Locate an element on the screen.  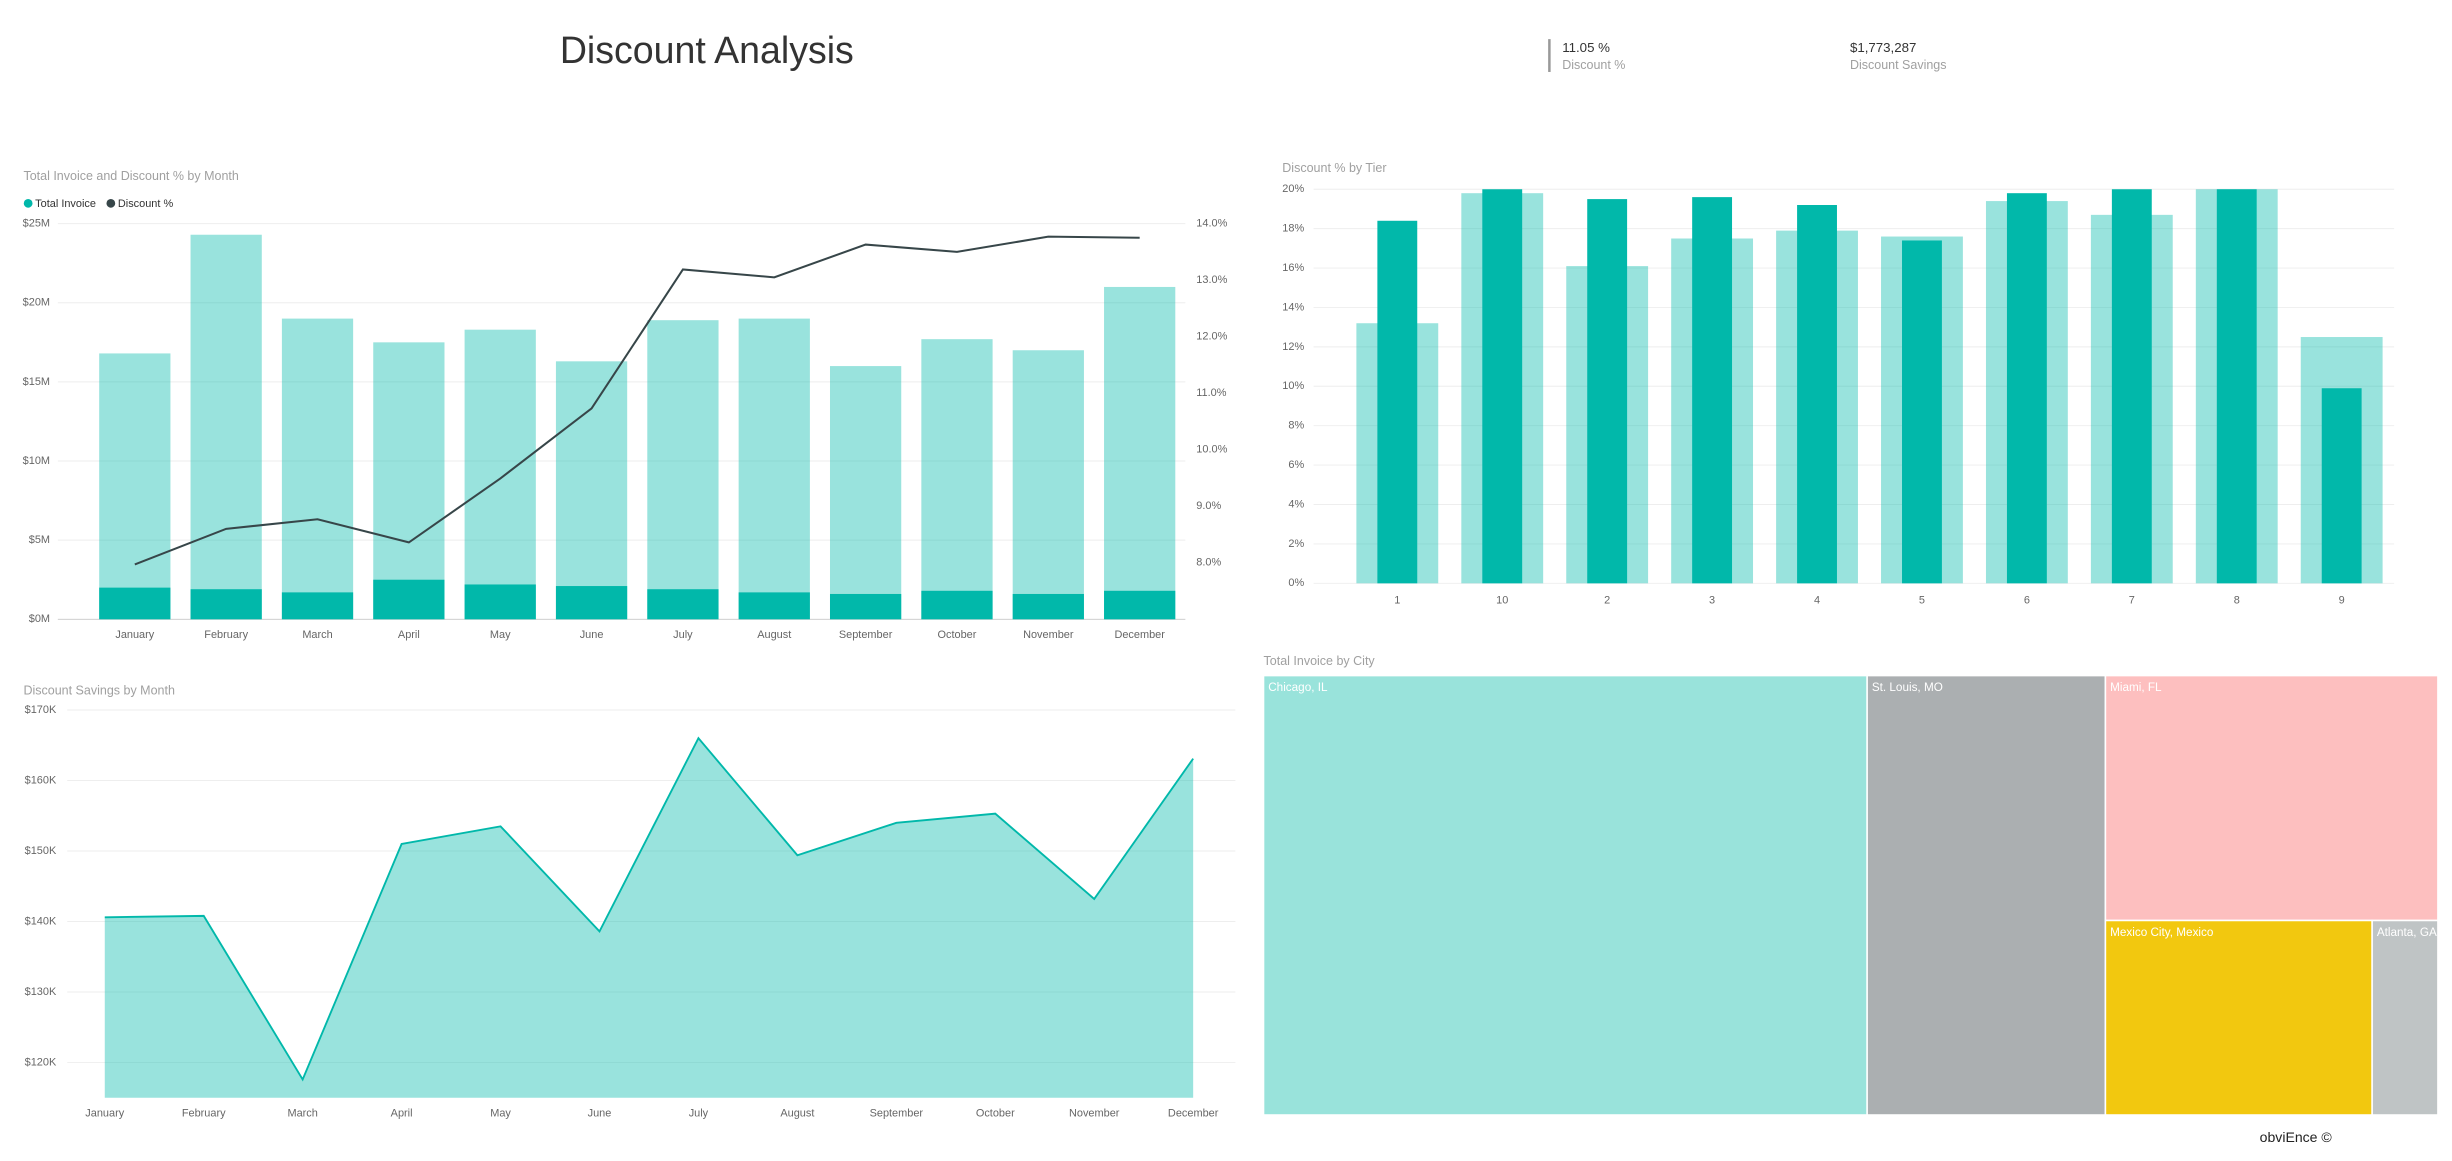
x-tick-label: 1 is located at coordinates (1397, 600).